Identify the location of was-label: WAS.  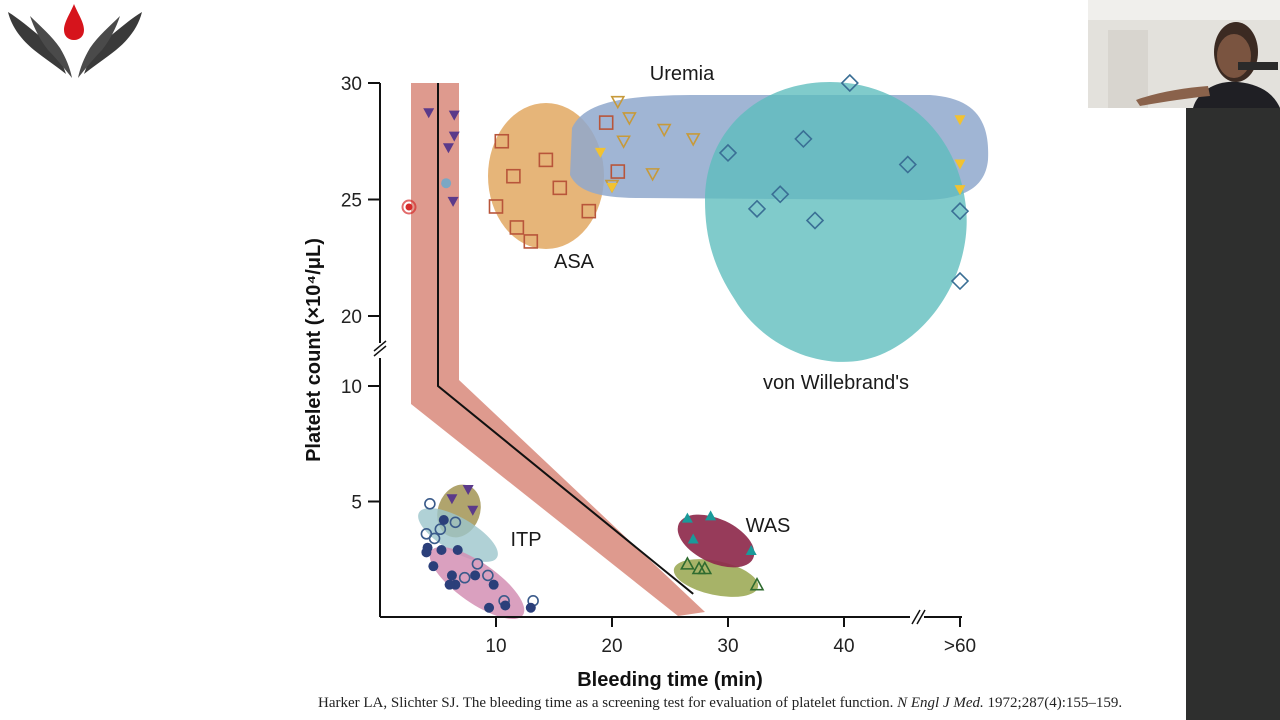
(768, 526).